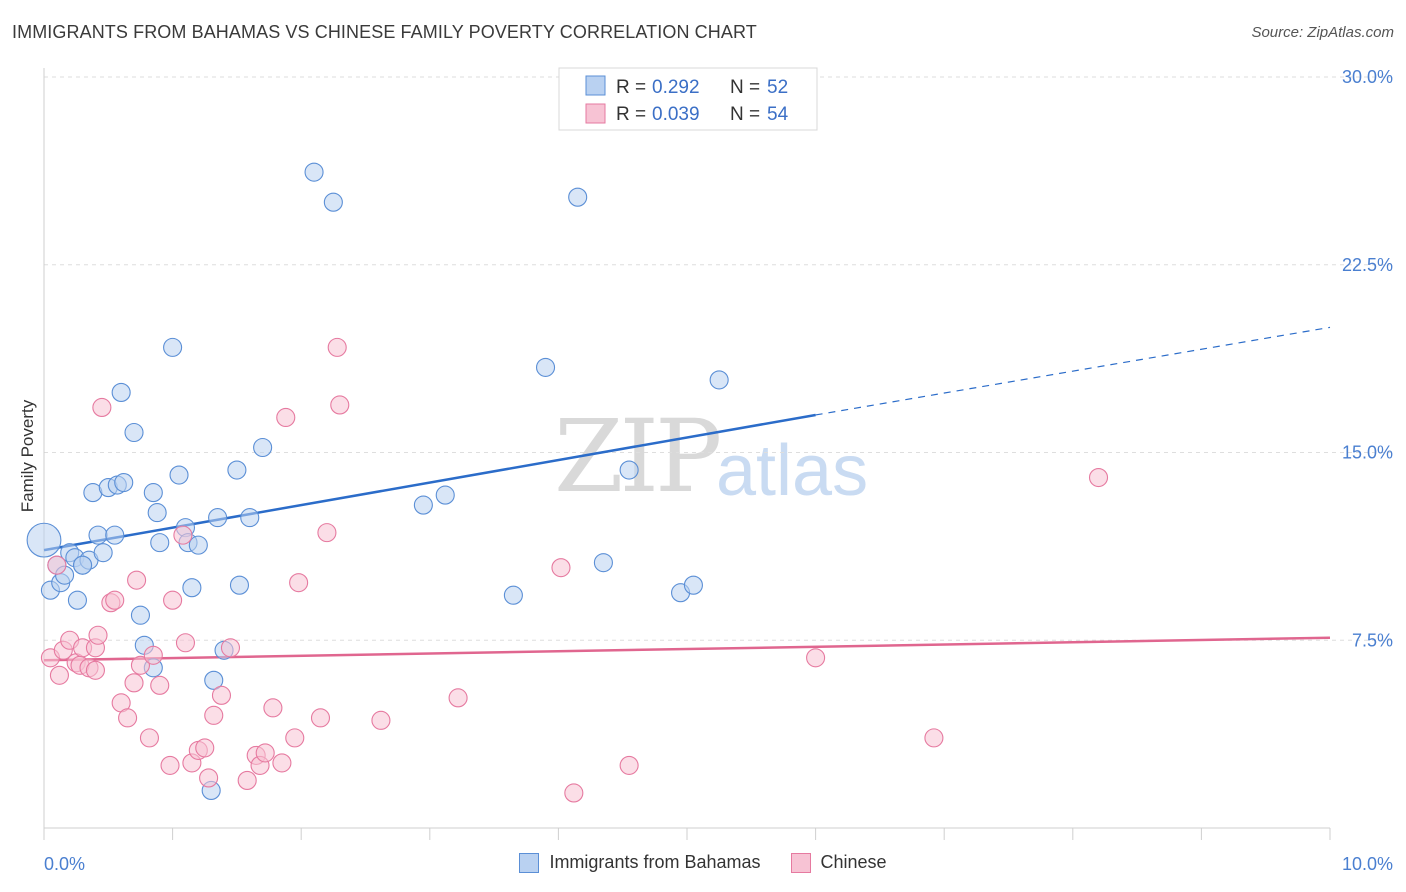 This screenshot has height=892, width=1406. I want to click on legend-swatch-pink, so click(595, 113).